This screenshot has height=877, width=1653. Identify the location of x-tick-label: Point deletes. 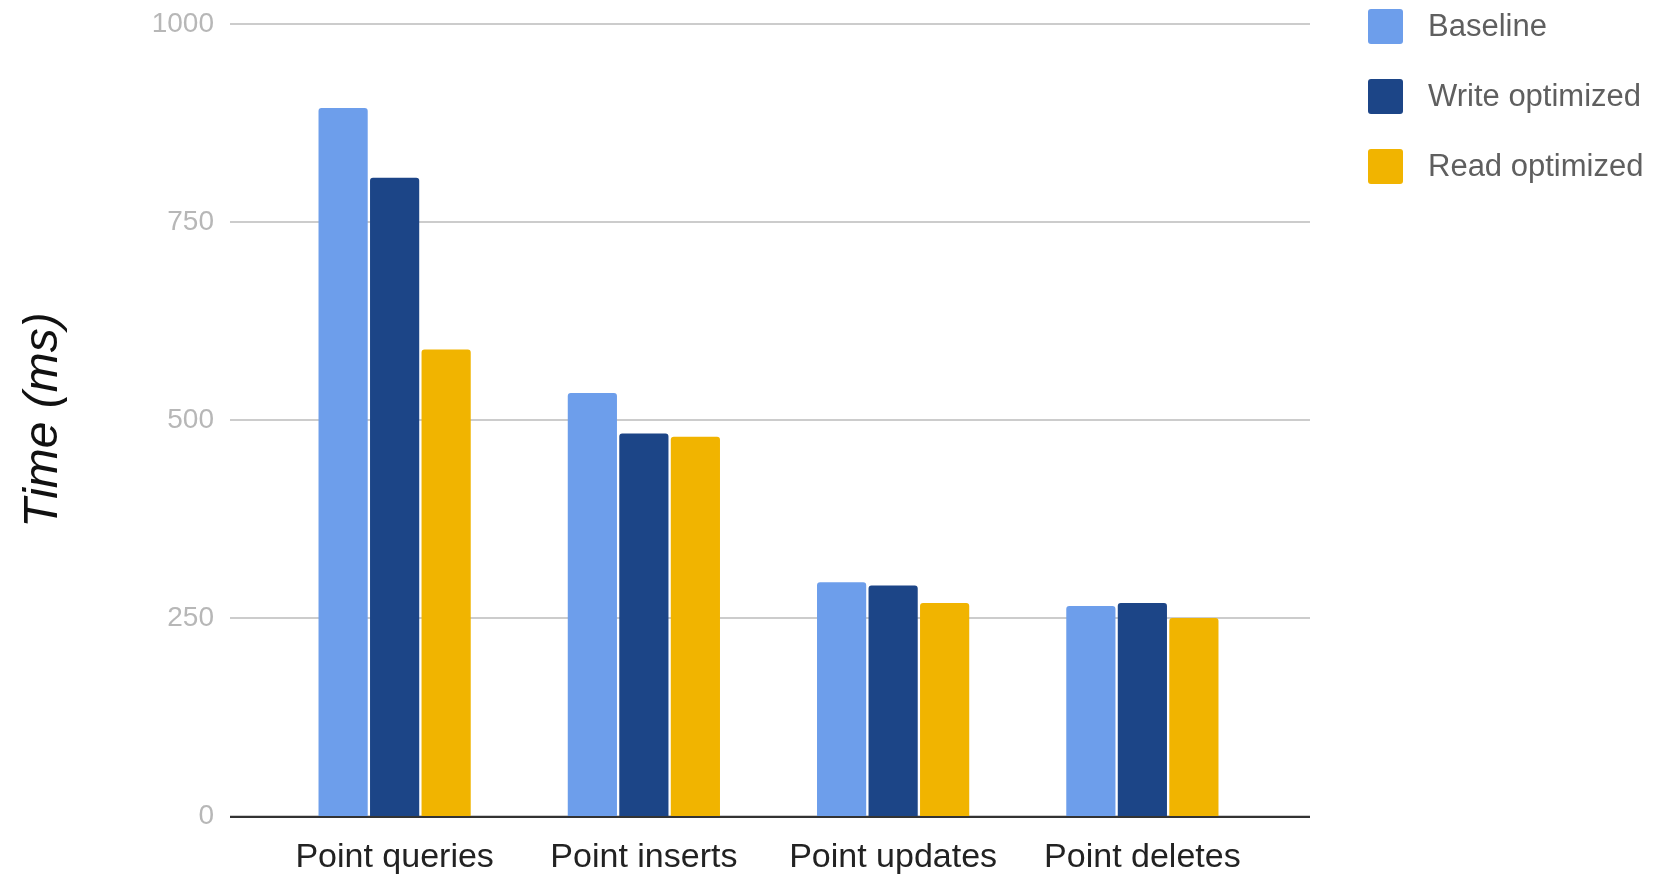
(1142, 854).